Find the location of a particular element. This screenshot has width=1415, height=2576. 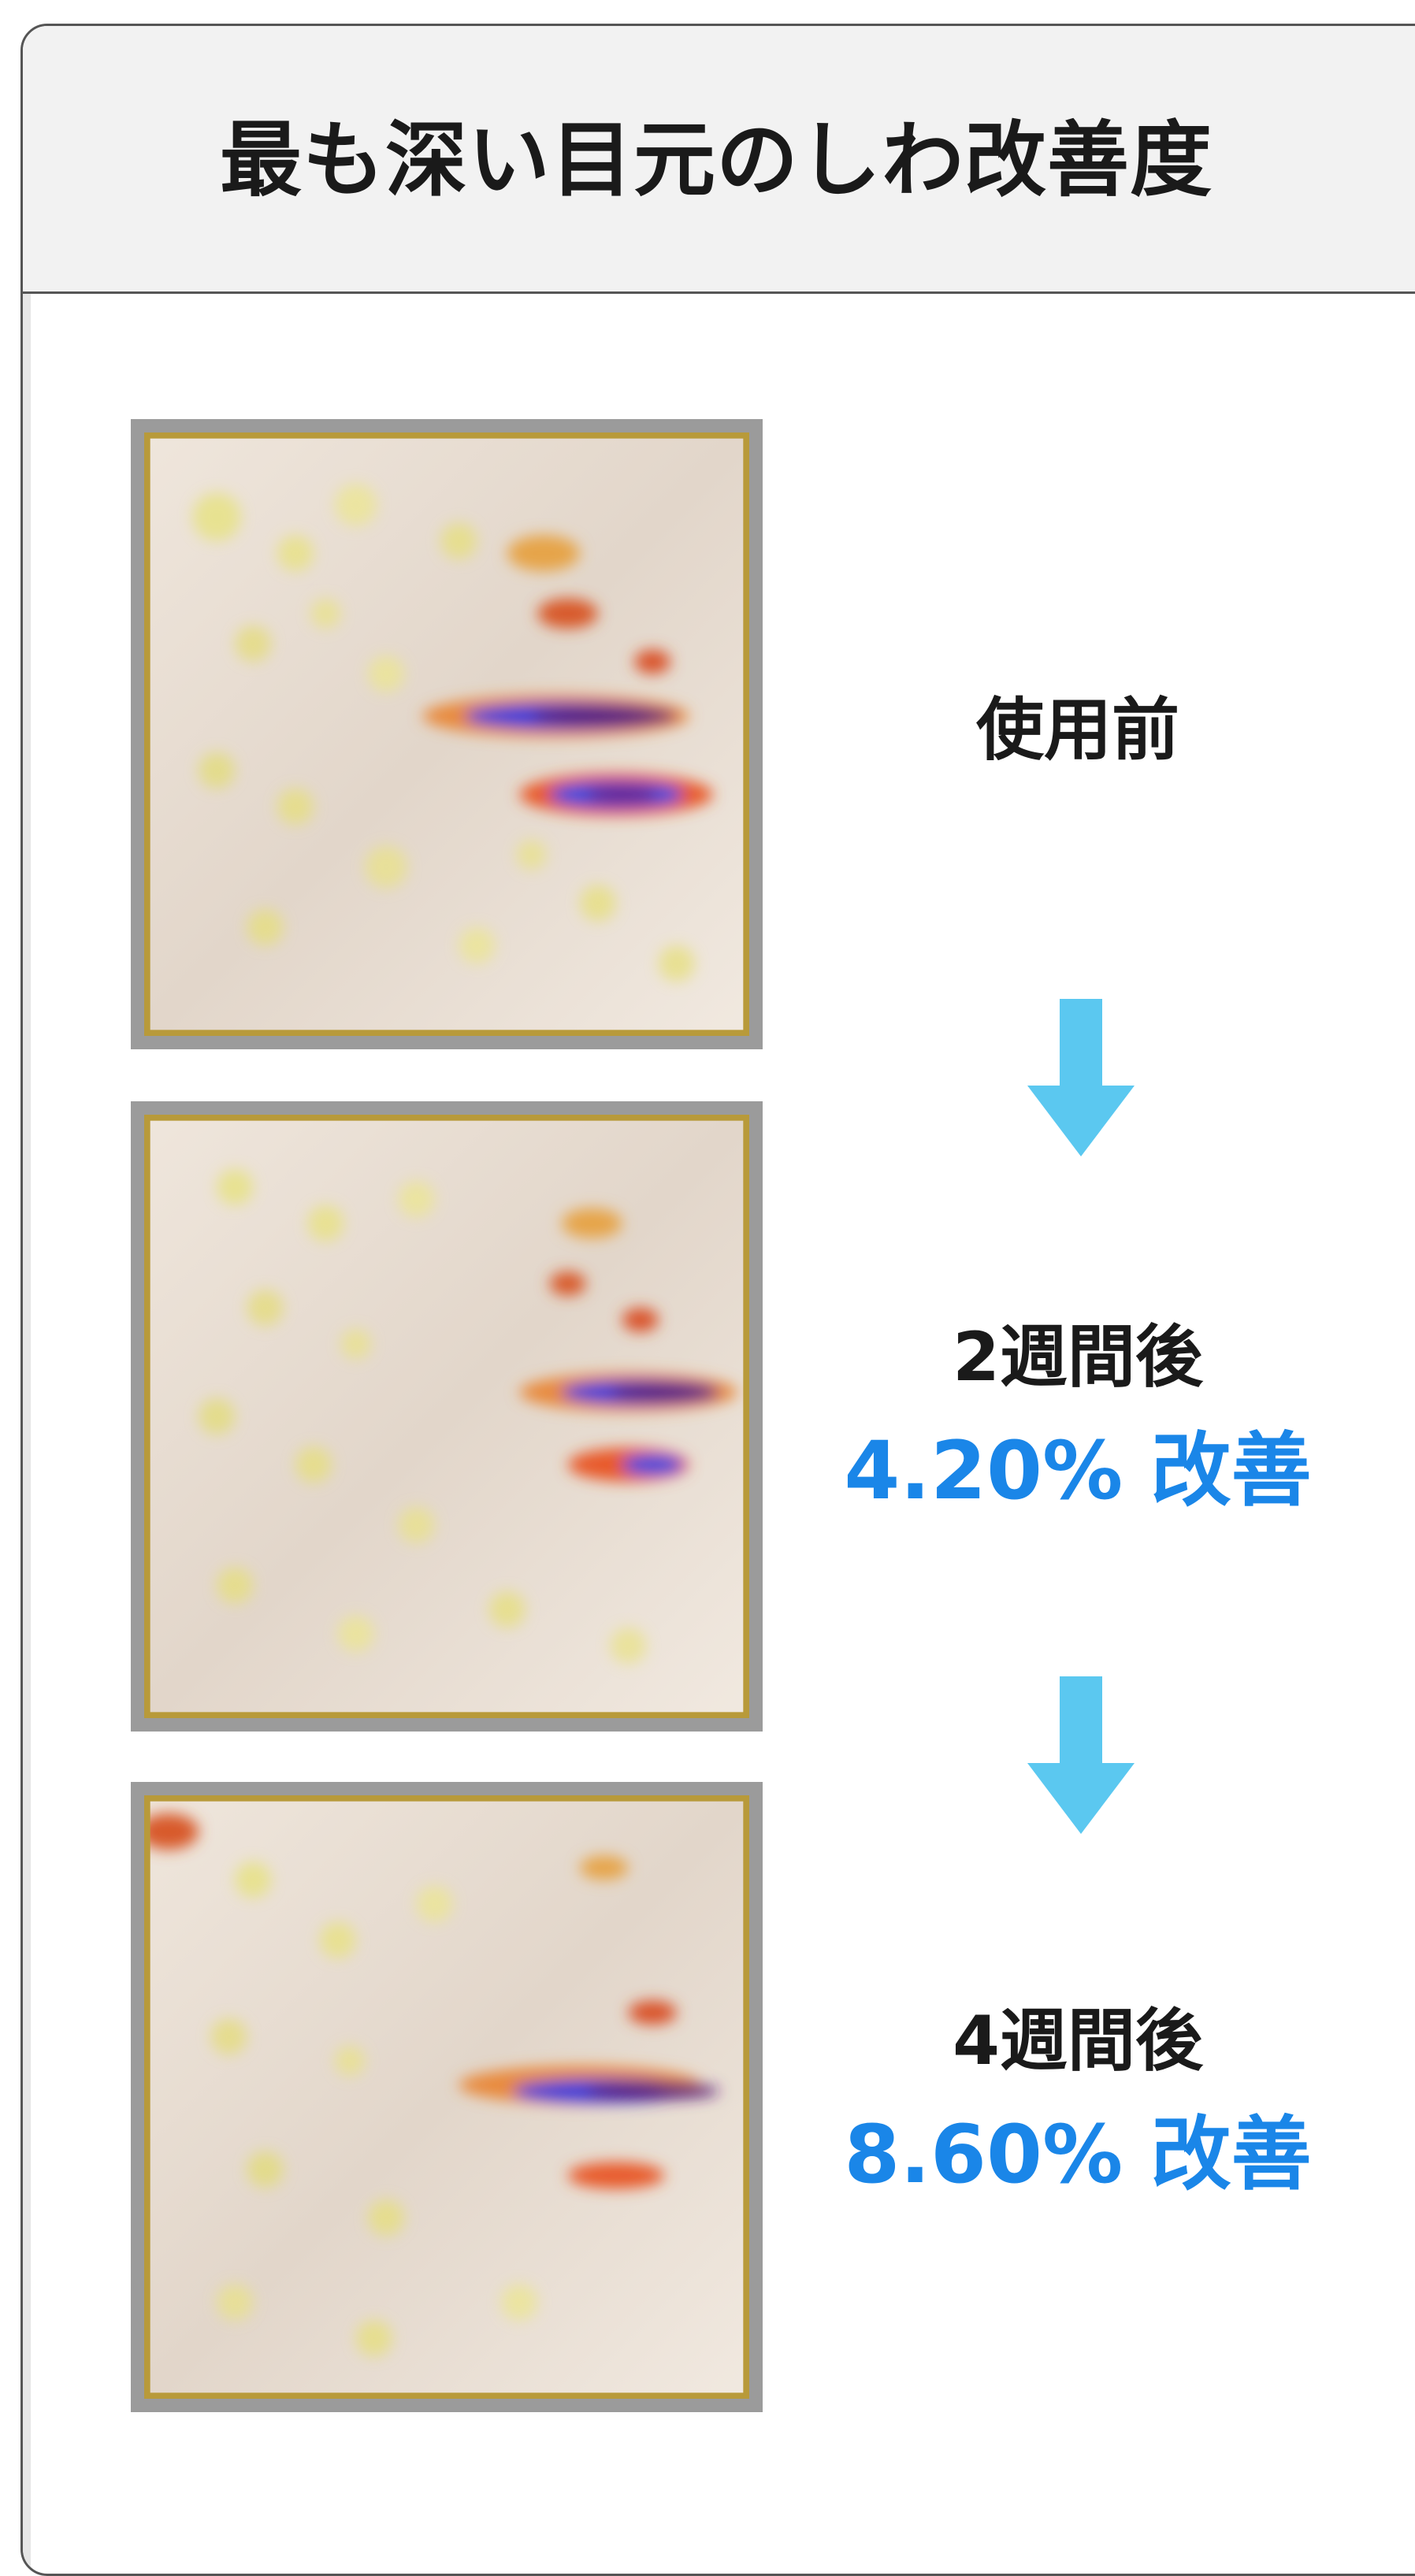

card-header: 最も深い目元のしわ改善度 is located at coordinates (719, 160).